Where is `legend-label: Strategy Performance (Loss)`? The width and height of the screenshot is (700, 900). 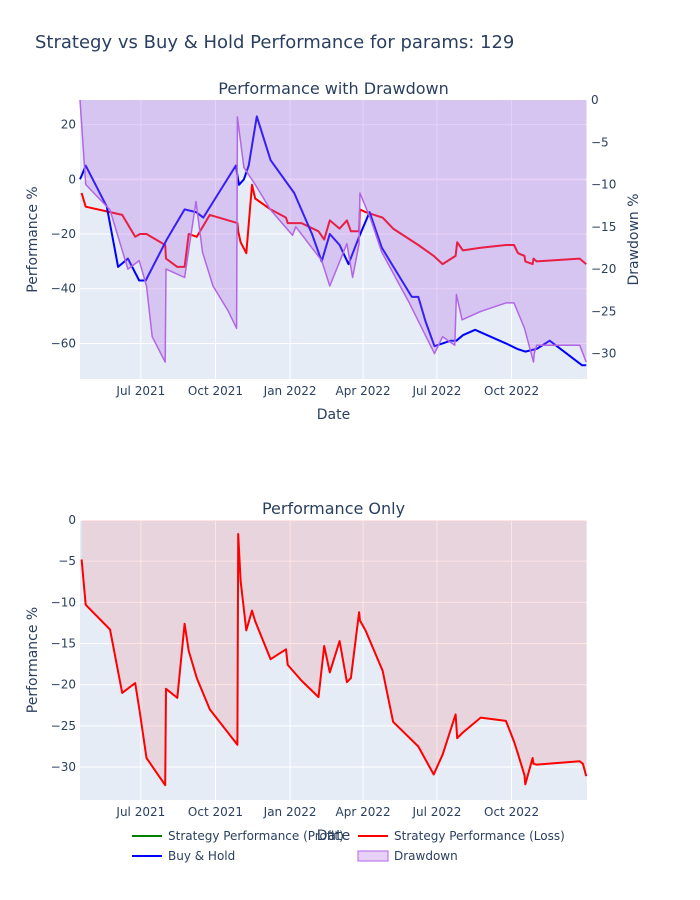 legend-label: Strategy Performance (Loss) is located at coordinates (479, 836).